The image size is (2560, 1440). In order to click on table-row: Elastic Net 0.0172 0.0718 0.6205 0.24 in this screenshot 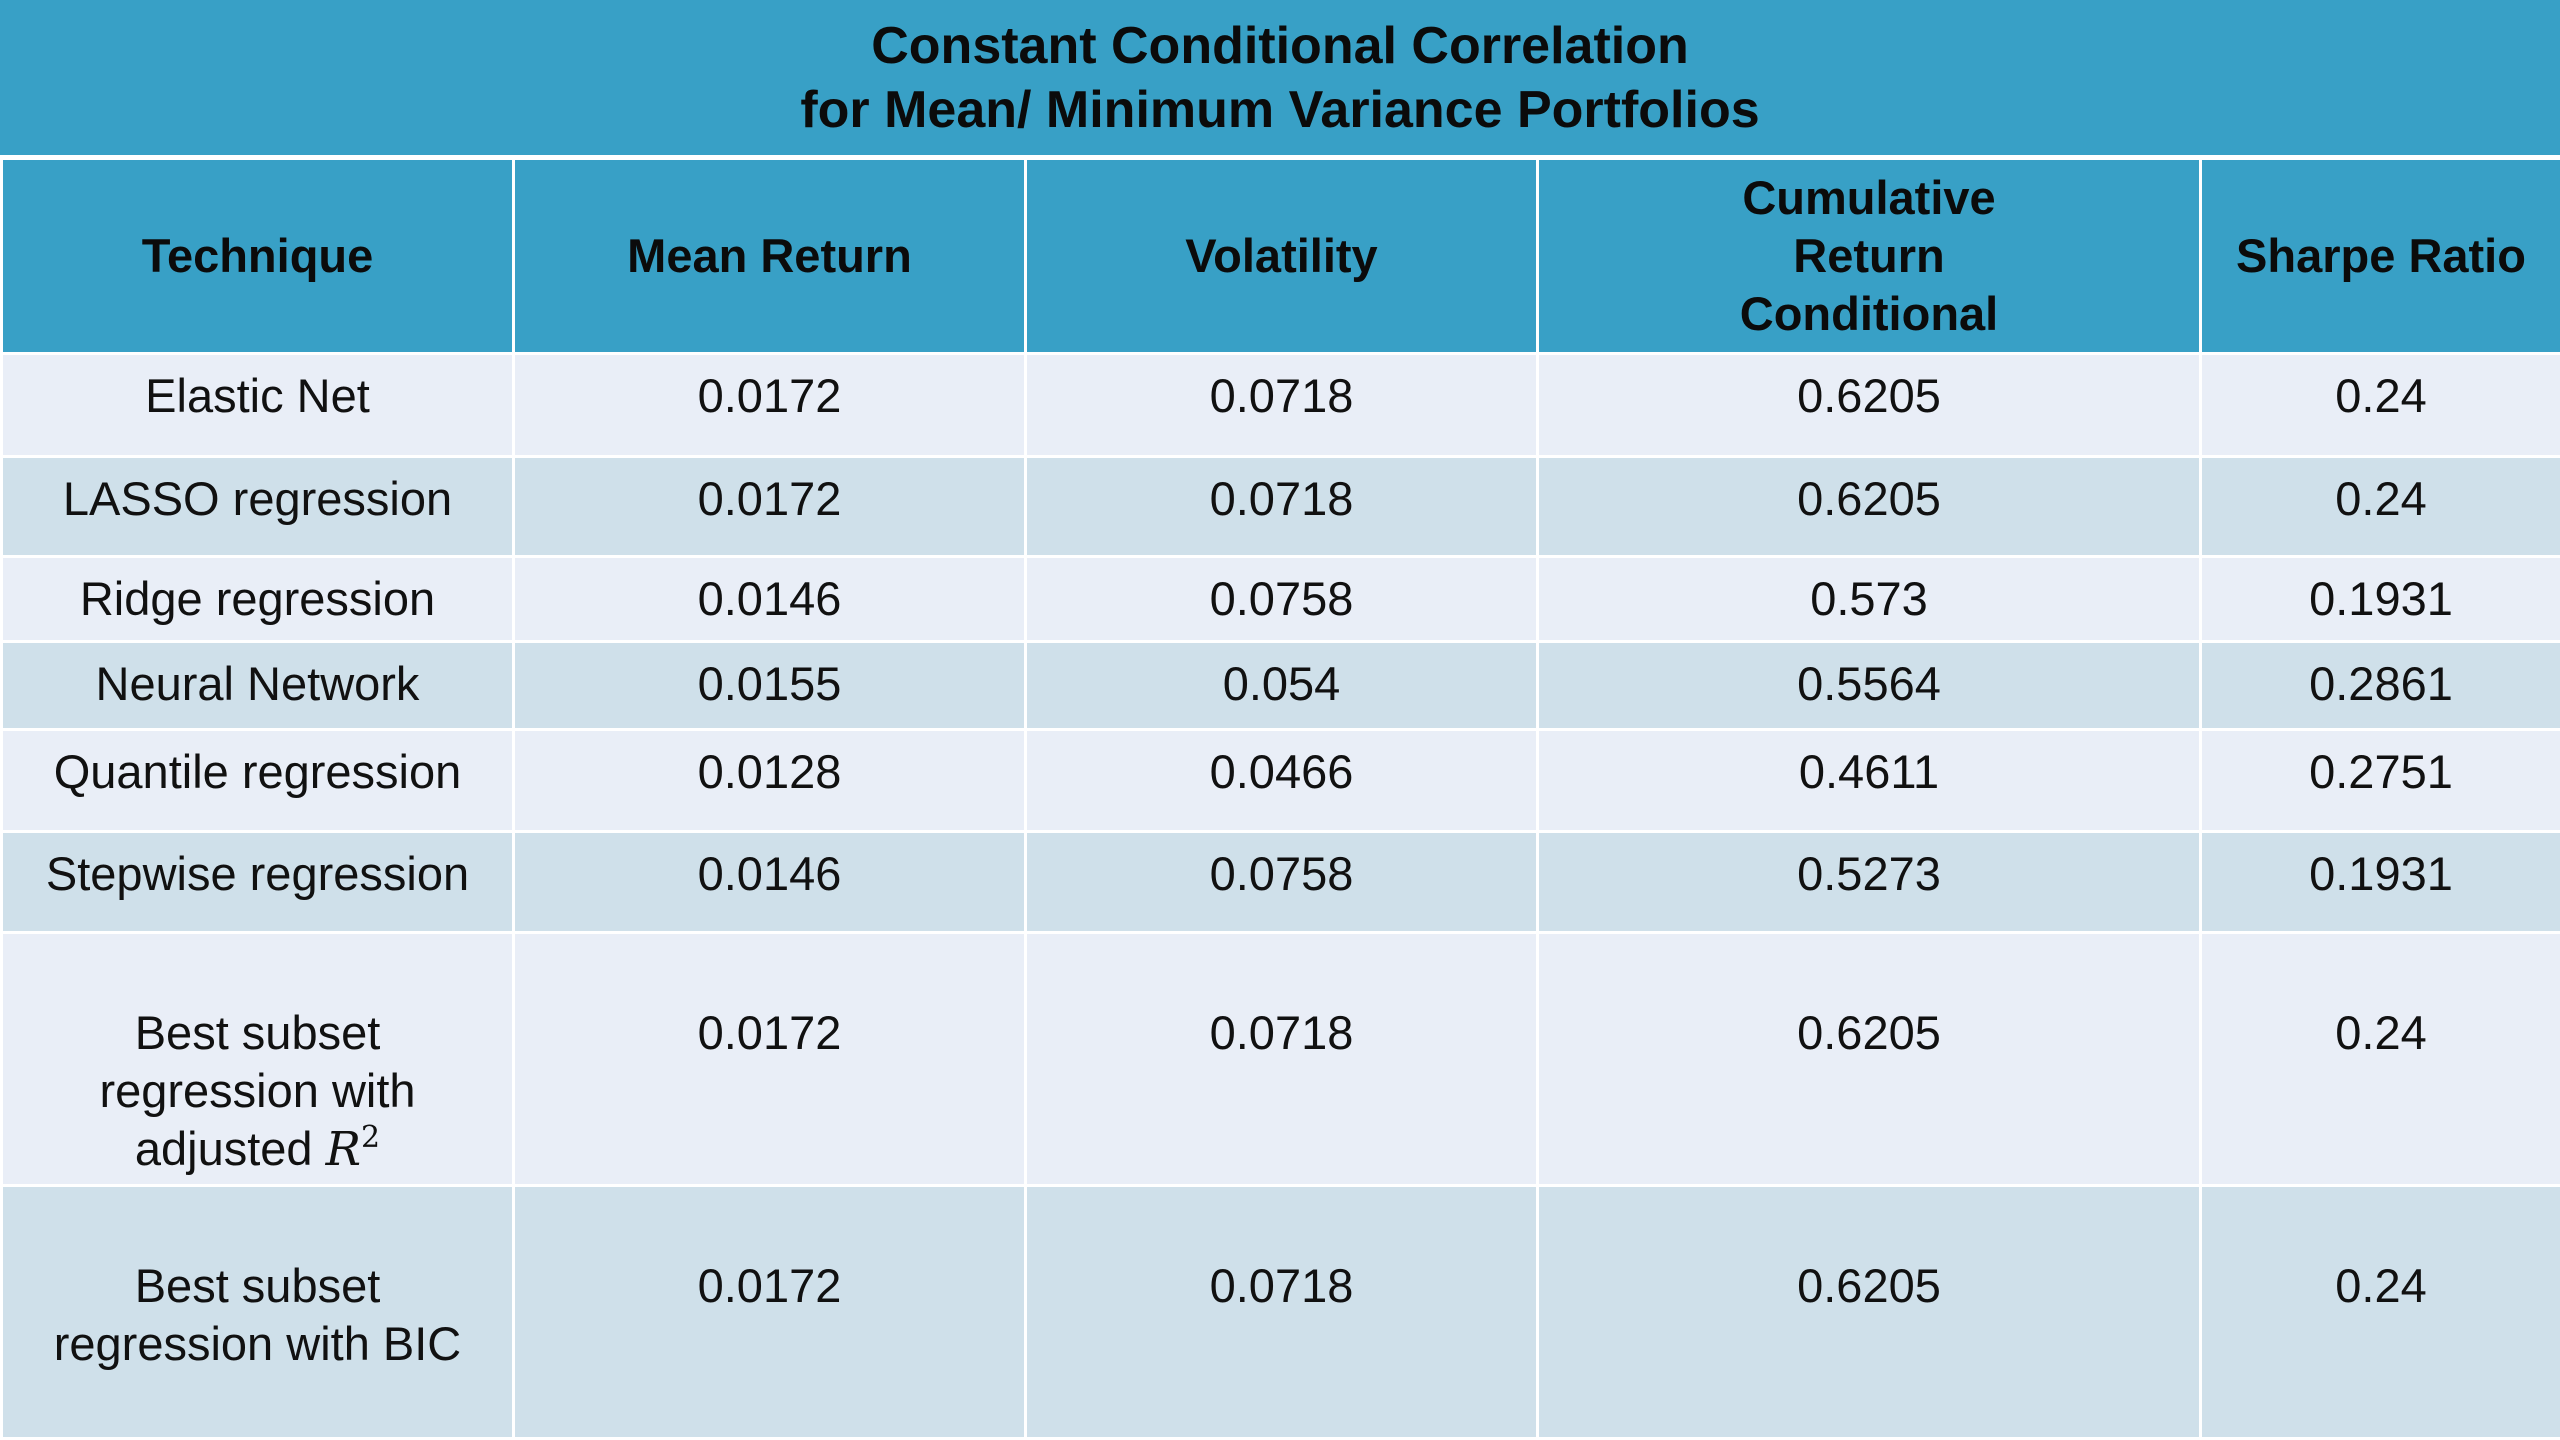, I will do `click(1280, 404)`.